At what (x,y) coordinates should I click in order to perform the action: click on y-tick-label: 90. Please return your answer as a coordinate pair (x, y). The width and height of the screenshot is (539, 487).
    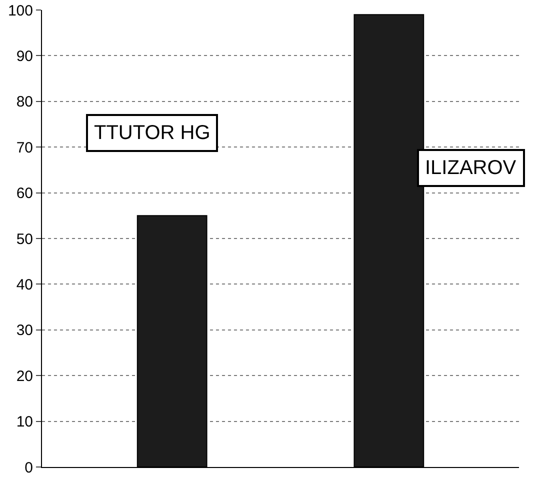
    Looking at the image, I should click on (24, 56).